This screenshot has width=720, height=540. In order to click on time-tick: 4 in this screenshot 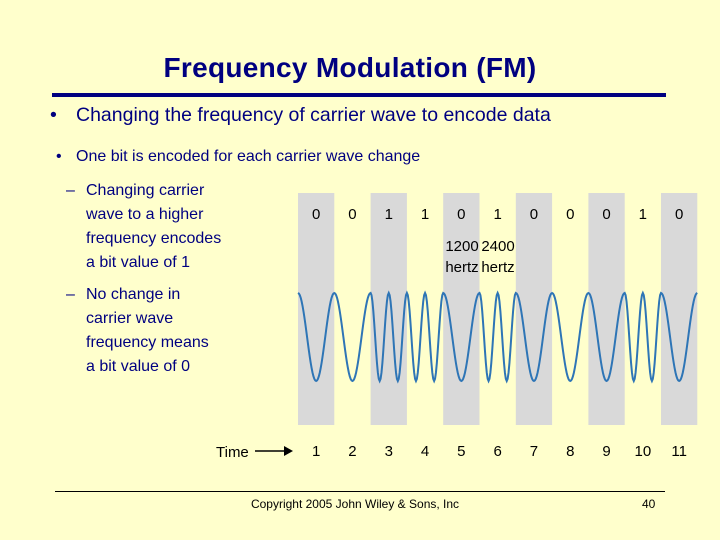, I will do `click(425, 451)`.